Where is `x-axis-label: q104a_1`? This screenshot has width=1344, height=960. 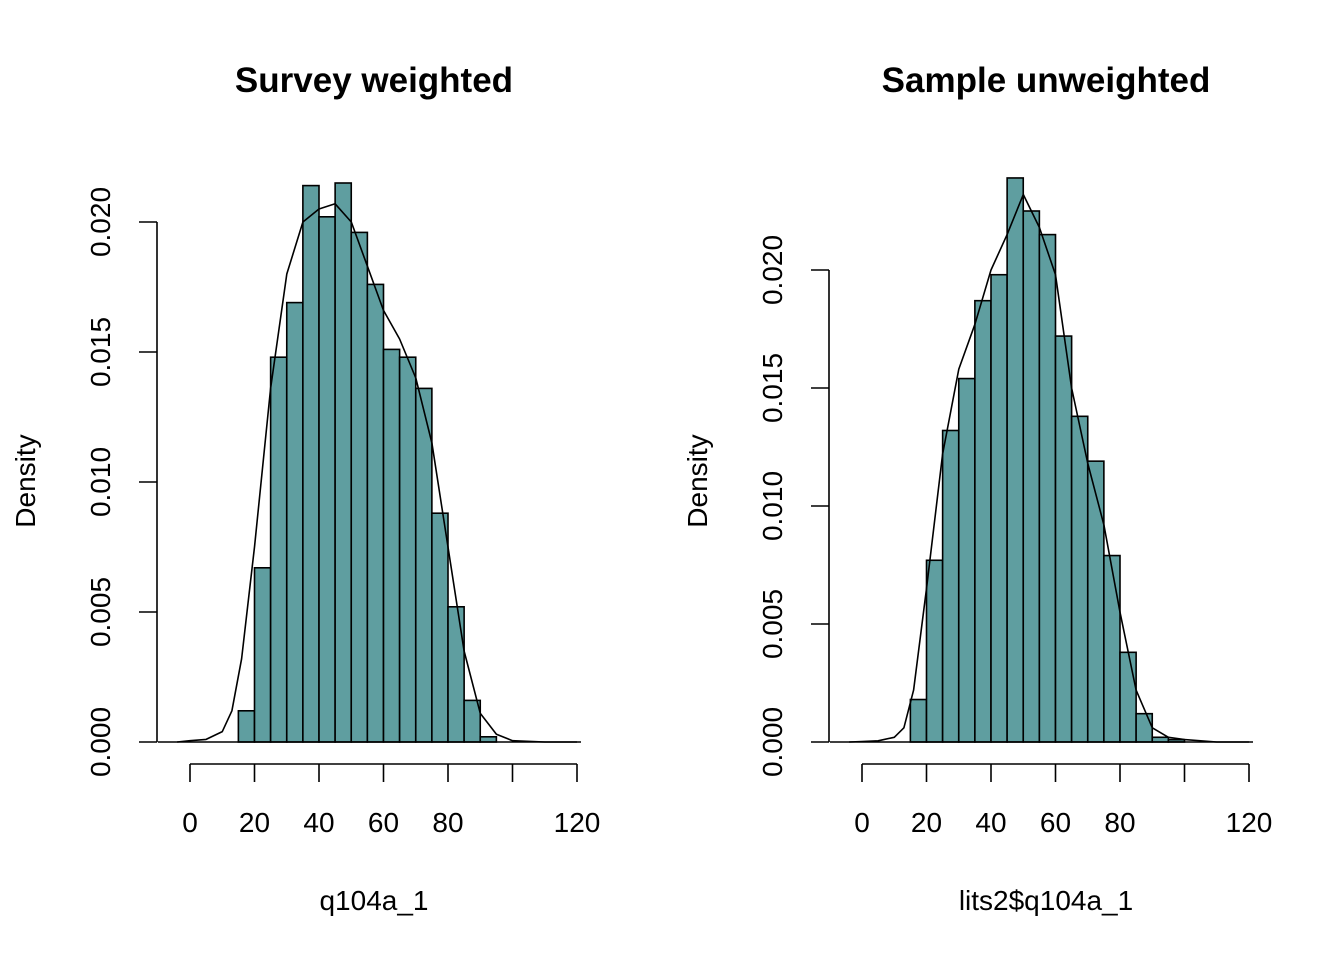 x-axis-label: q104a_1 is located at coordinates (373, 900).